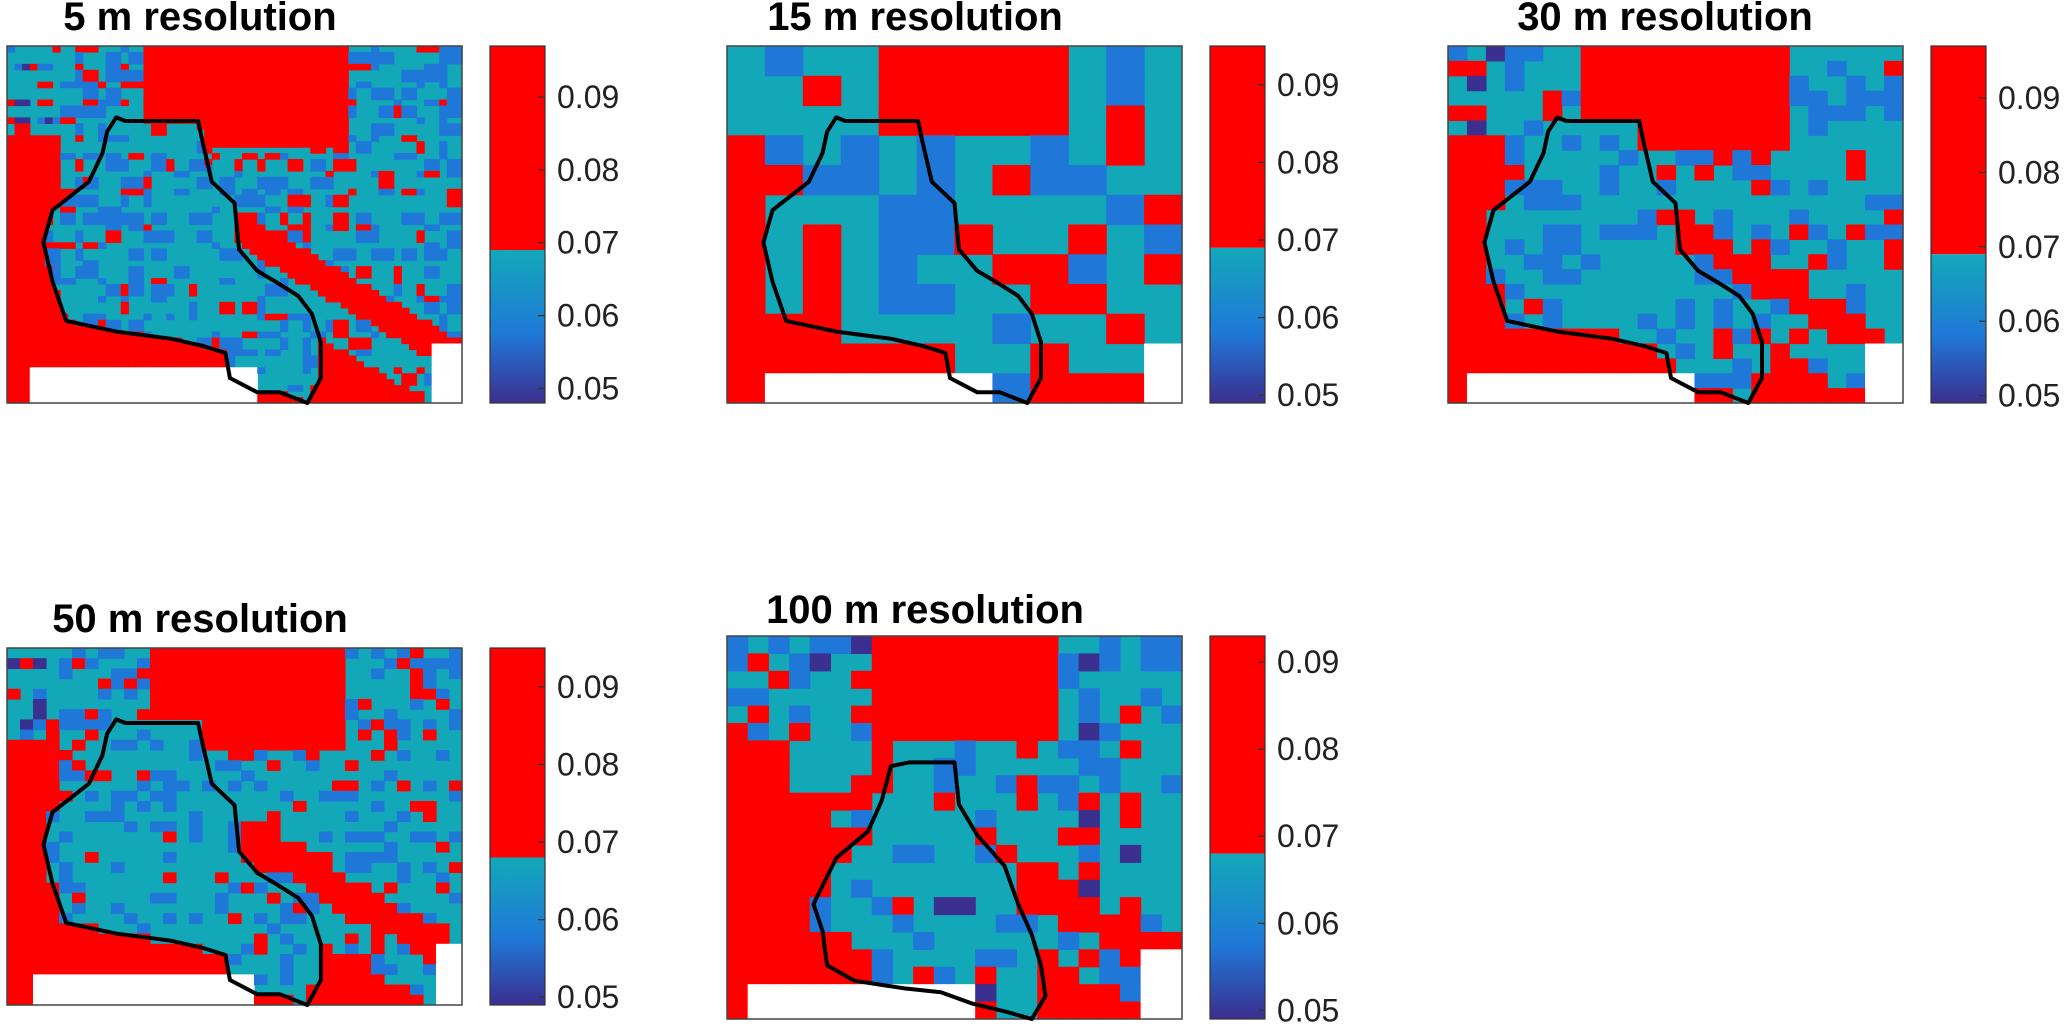  I want to click on map-frame, so click(954, 224).